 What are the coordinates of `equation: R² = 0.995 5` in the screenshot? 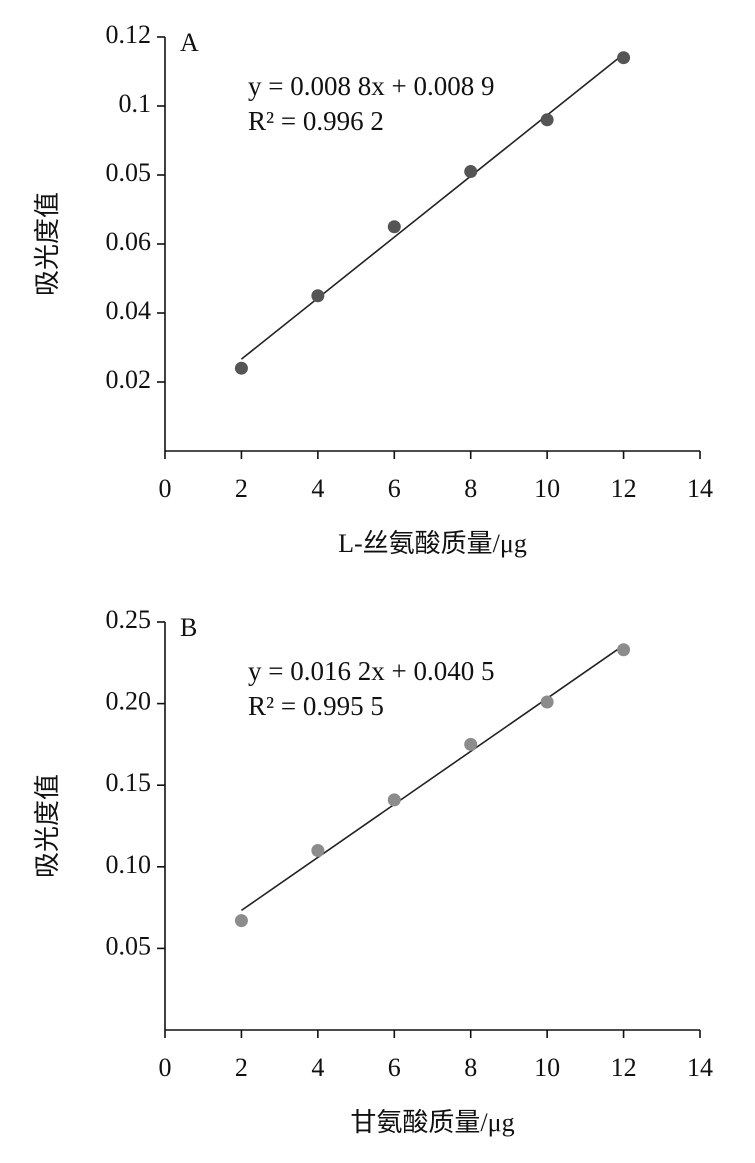 It's located at (316, 706).